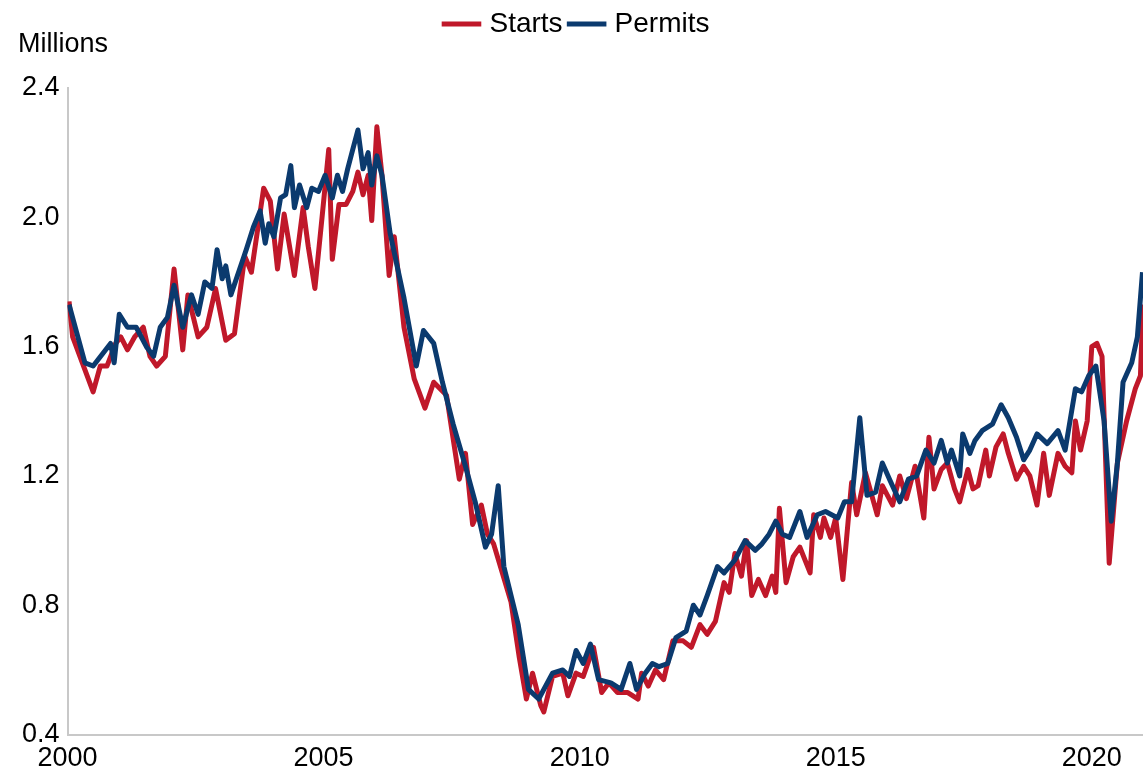  What do you see at coordinates (67, 757) in the screenshot?
I see `x-tick-label: 2000` at bounding box center [67, 757].